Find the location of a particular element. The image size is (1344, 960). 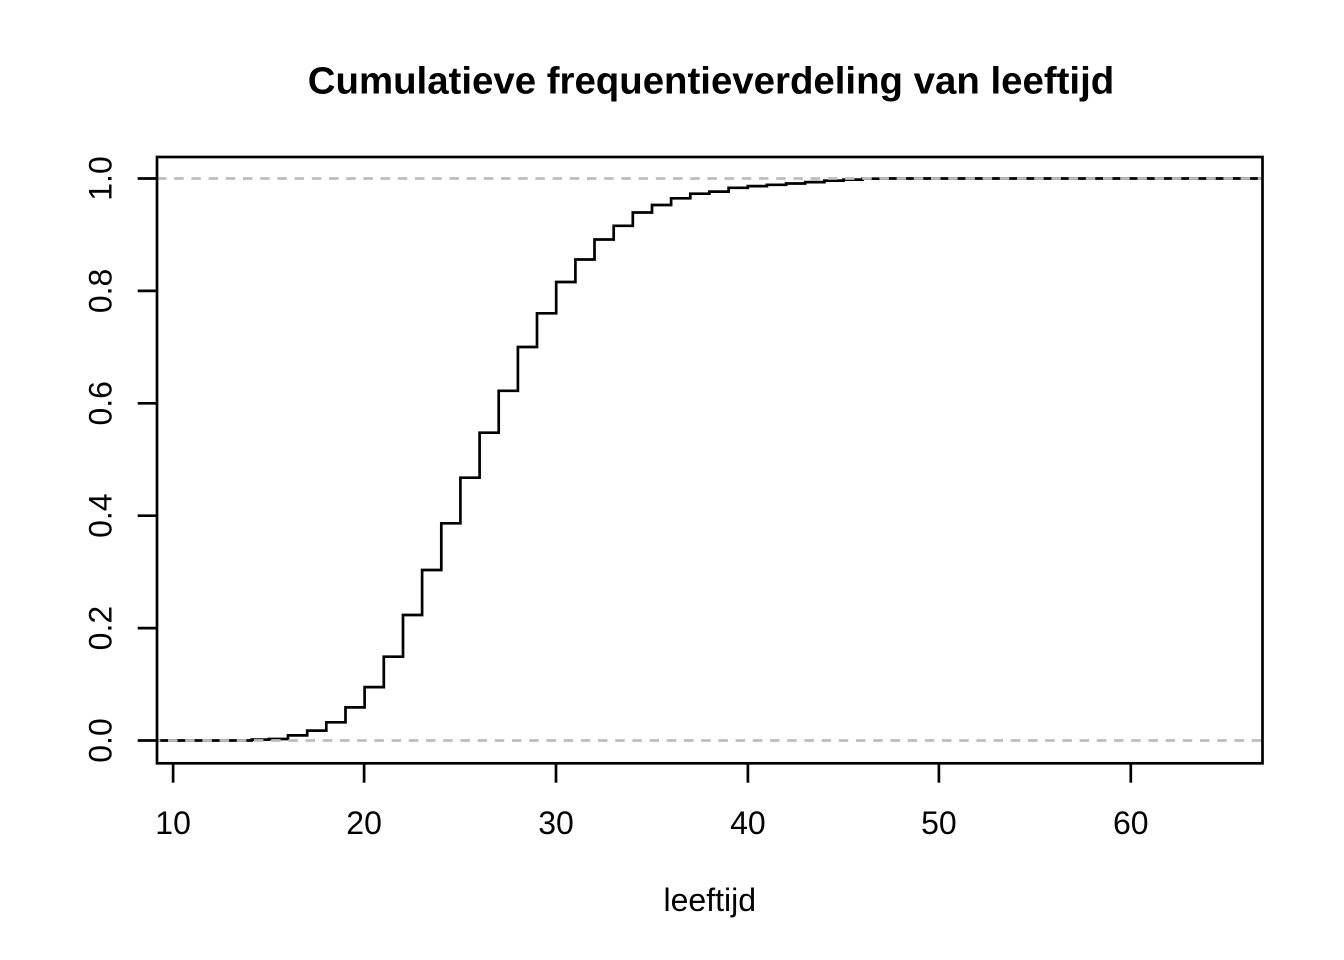

svg-text: leeftijd is located at coordinates (710, 900).